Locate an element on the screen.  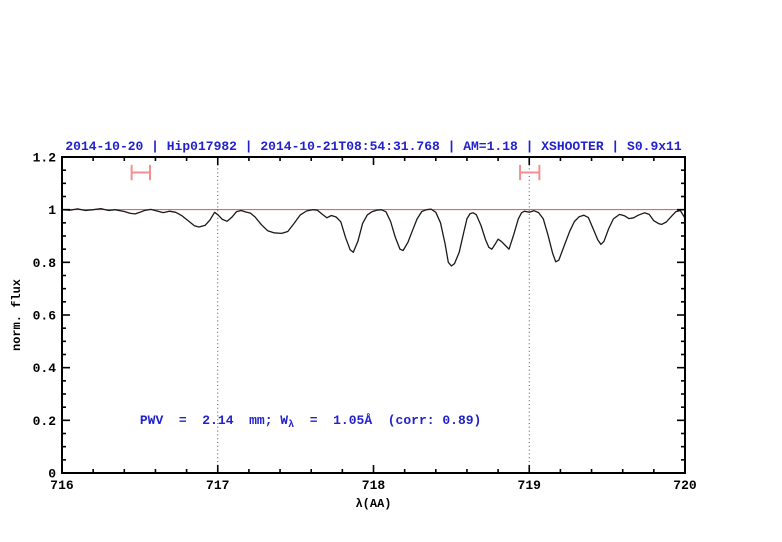
y-axis-label: norm. flux is located at coordinates (17, 315).